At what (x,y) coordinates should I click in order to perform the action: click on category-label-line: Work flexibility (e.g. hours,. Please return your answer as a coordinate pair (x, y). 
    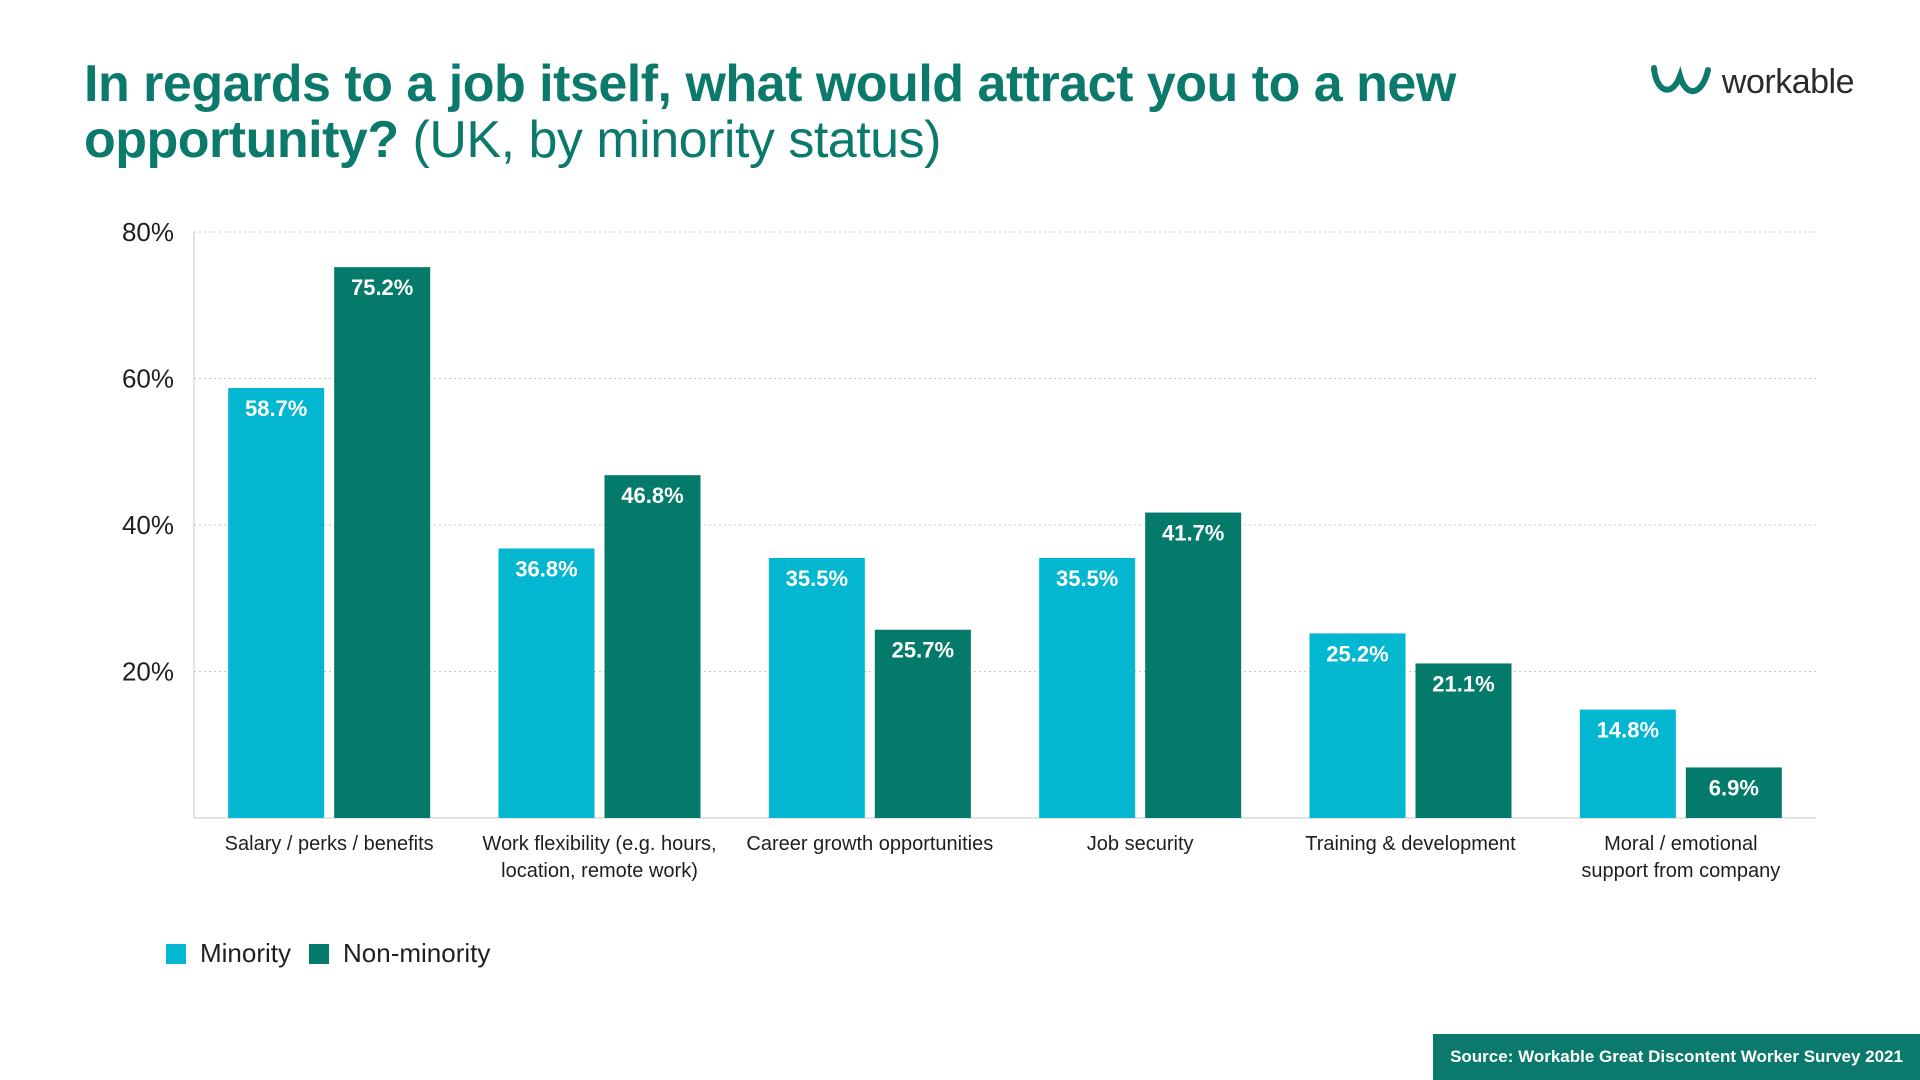
    Looking at the image, I should click on (599, 844).